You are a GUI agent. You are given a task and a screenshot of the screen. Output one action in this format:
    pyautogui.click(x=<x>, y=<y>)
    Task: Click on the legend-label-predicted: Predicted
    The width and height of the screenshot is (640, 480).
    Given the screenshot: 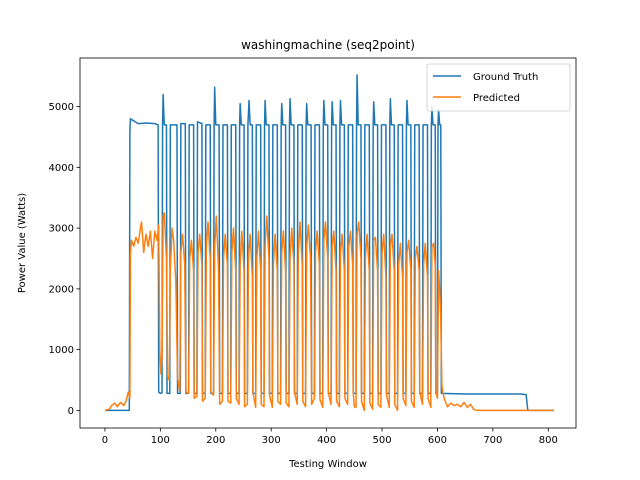 What is the action you would take?
    pyautogui.click(x=496, y=98)
    